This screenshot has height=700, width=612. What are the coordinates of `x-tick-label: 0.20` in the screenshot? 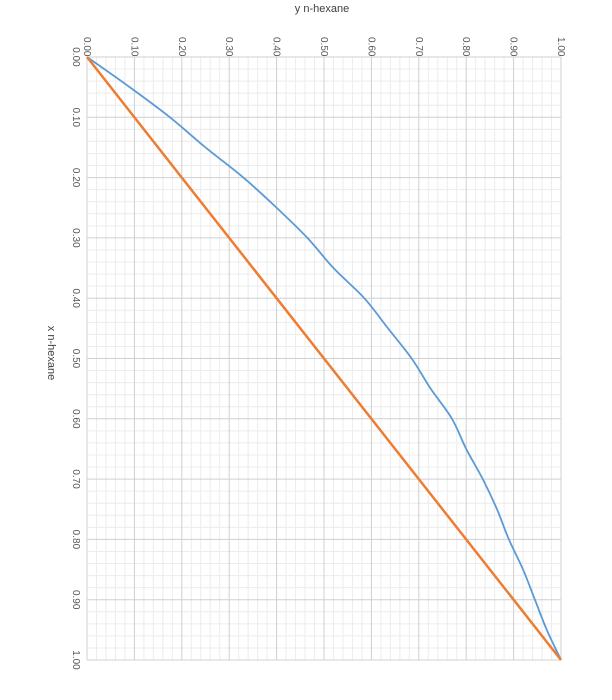 It's located at (75, 178).